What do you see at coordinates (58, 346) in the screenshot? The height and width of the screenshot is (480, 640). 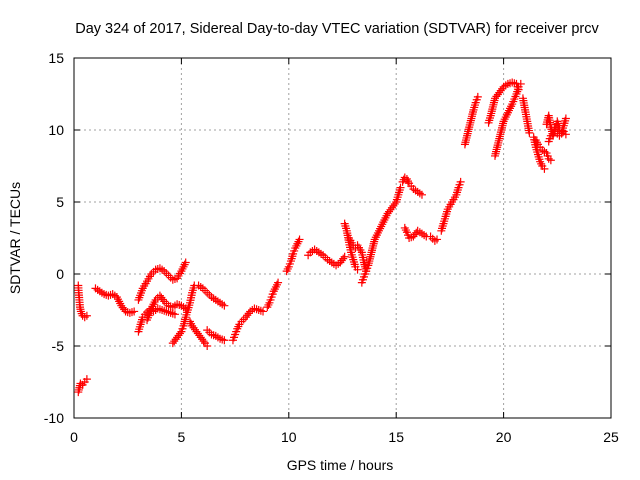 I see `y-tick-label: -5` at bounding box center [58, 346].